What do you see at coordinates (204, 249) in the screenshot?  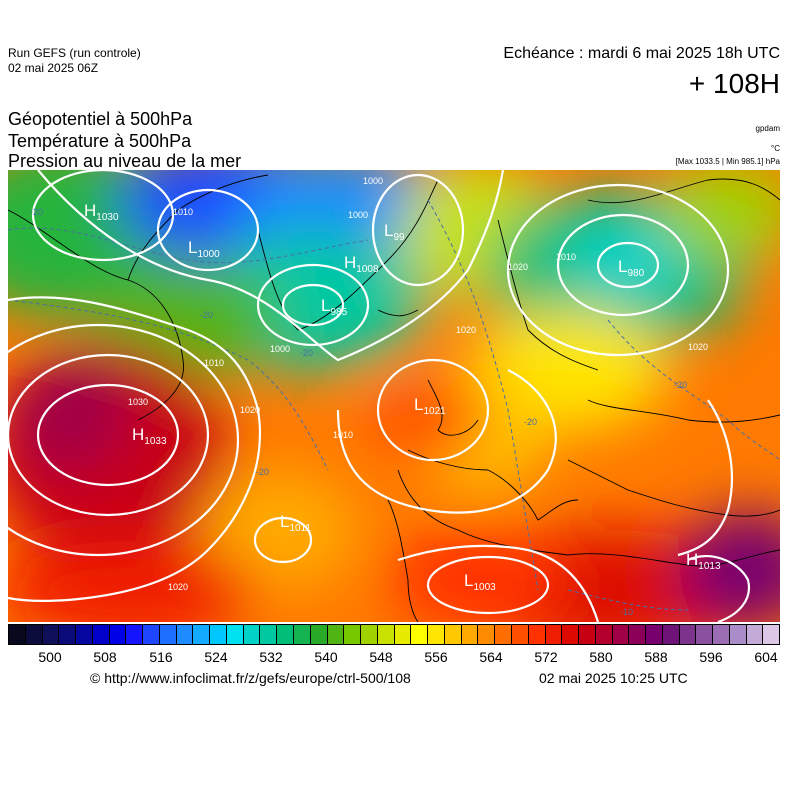 I see `pressure-center-label: L1000` at bounding box center [204, 249].